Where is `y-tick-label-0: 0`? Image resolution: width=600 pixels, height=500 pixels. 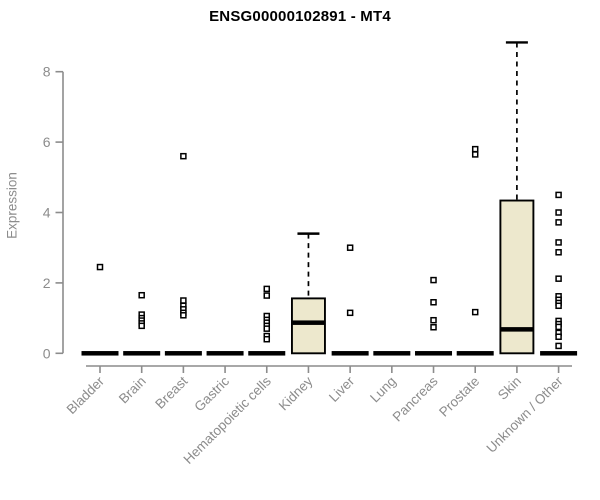 y-tick-label-0: 0 is located at coordinates (47, 353).